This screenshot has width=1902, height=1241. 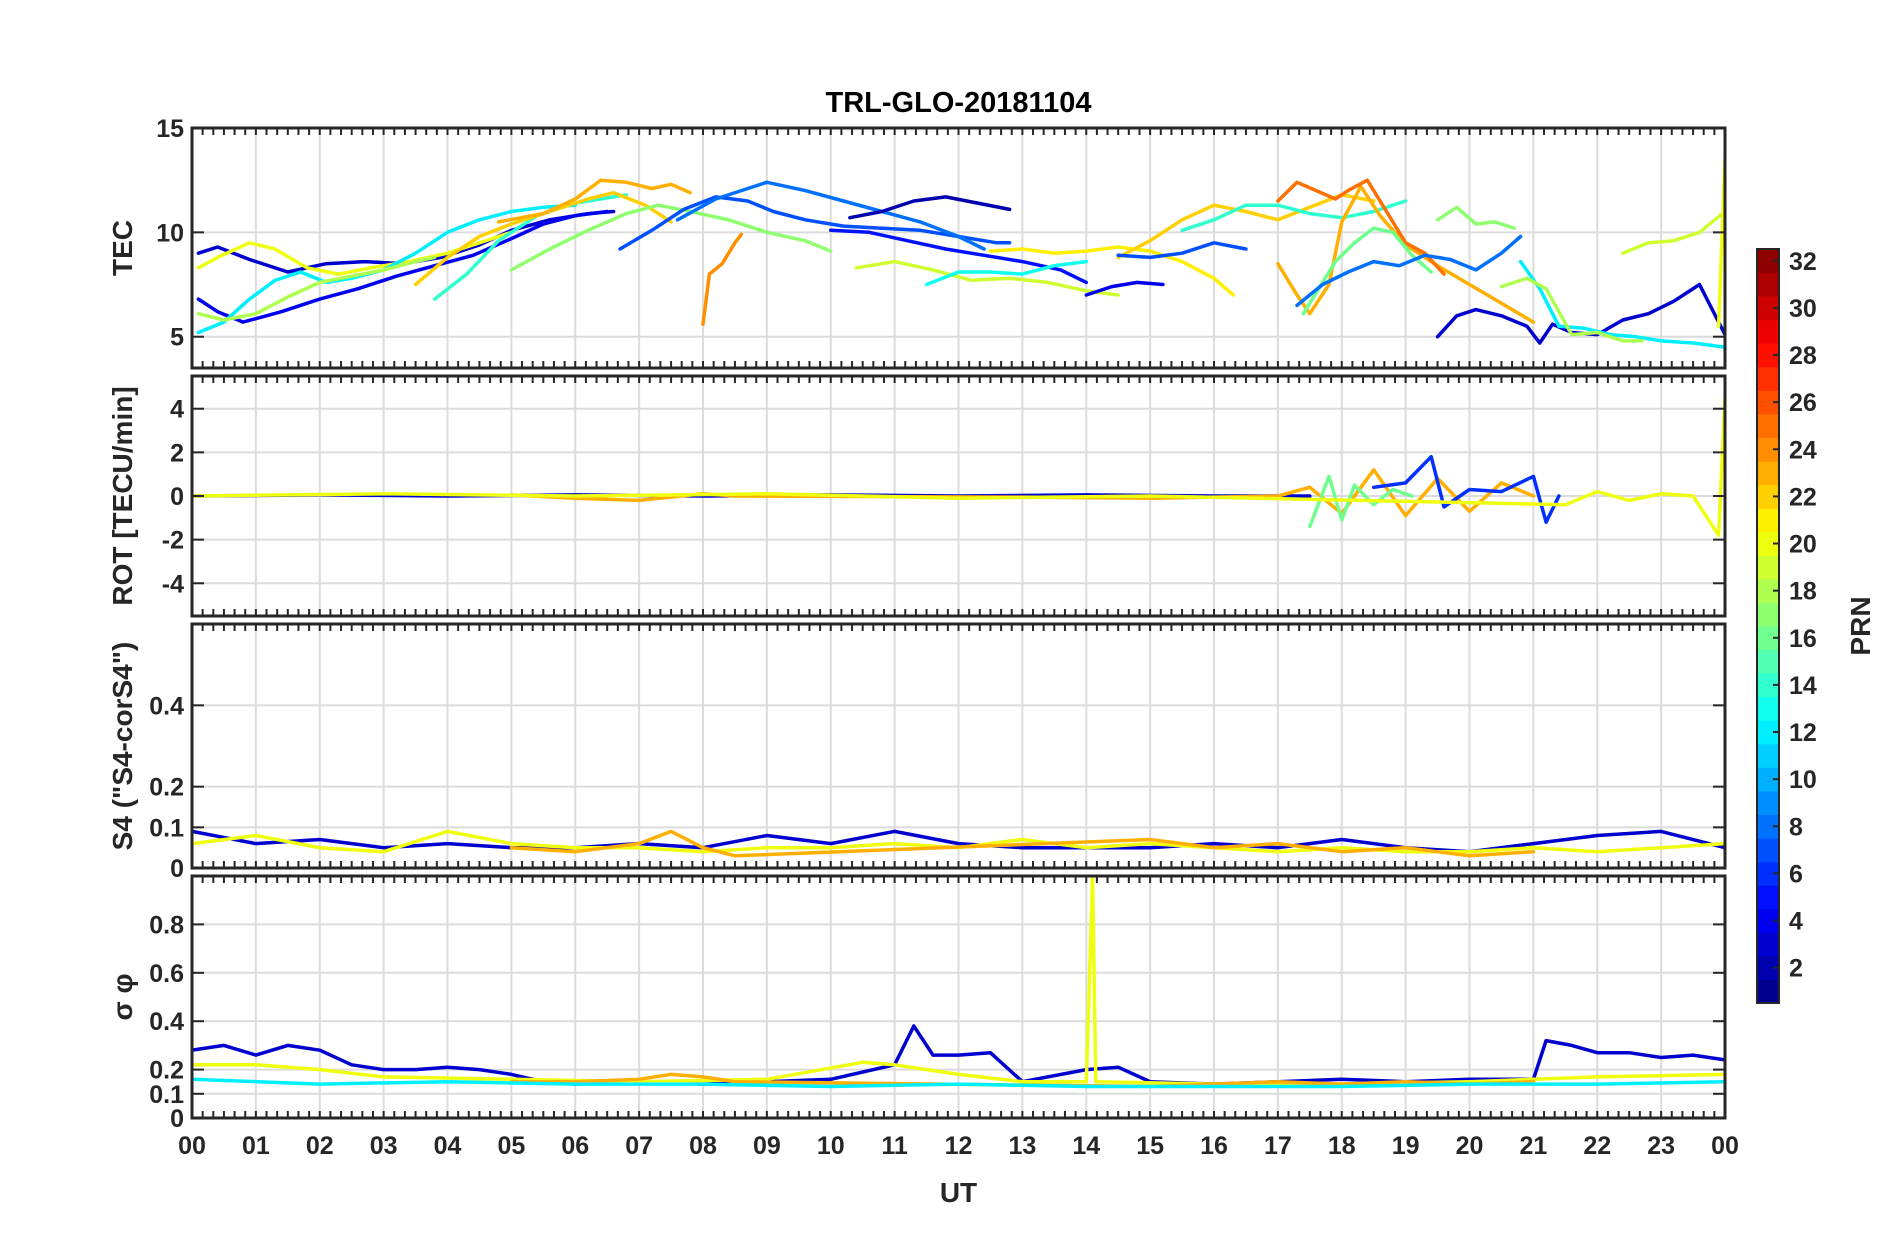 I want to click on x-tick-label: 01, so click(x=256, y=1146).